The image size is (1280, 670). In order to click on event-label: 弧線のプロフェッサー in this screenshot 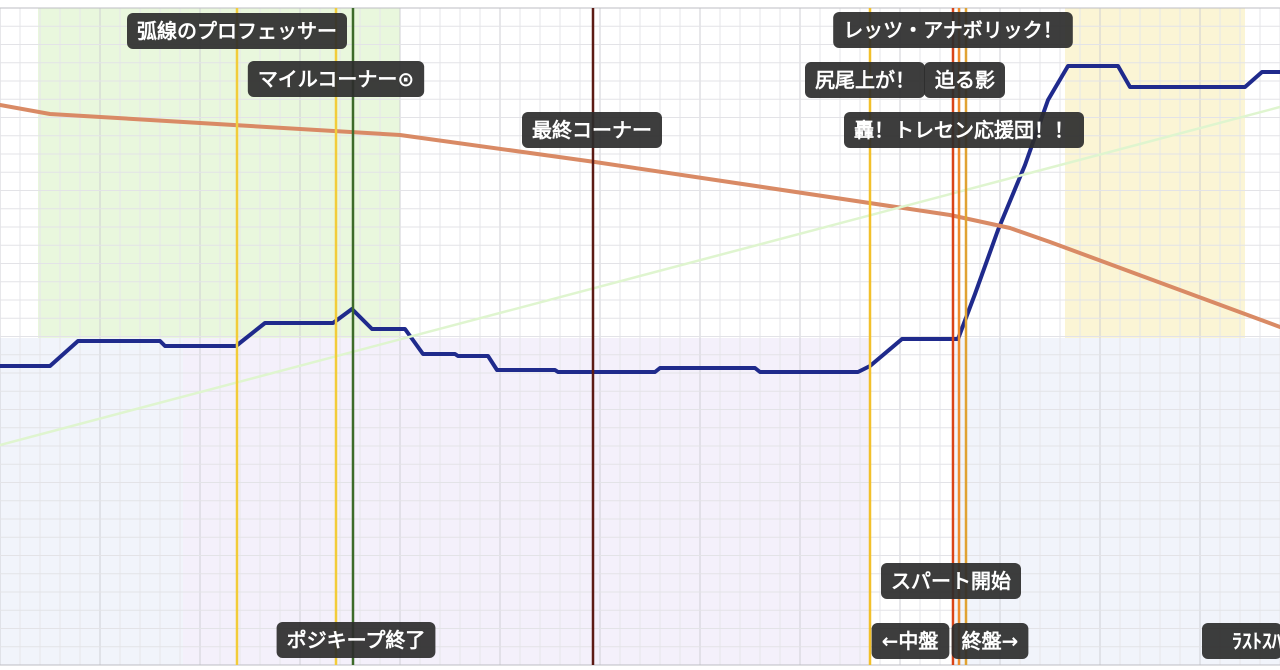, I will do `click(237, 31)`.